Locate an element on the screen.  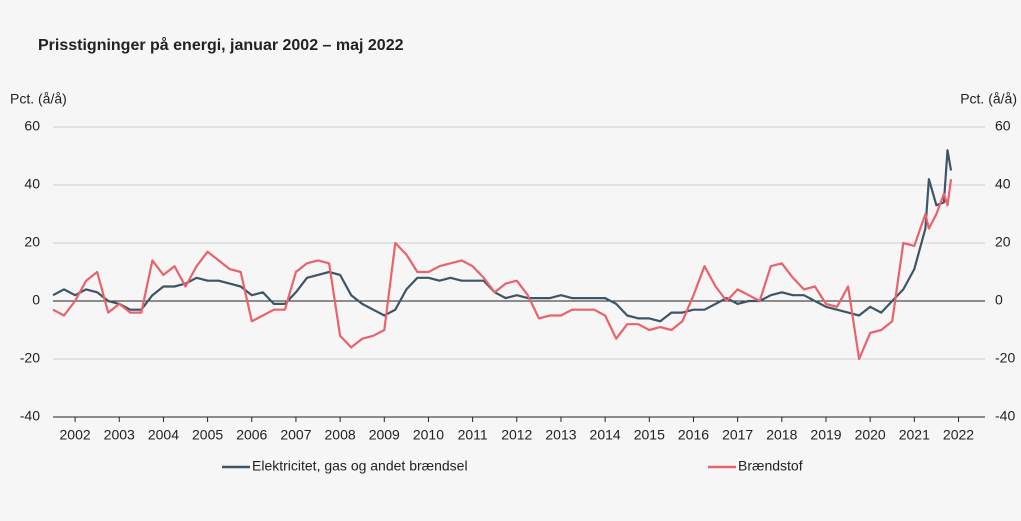
y-tick-label: 40 is located at coordinates (32, 184).